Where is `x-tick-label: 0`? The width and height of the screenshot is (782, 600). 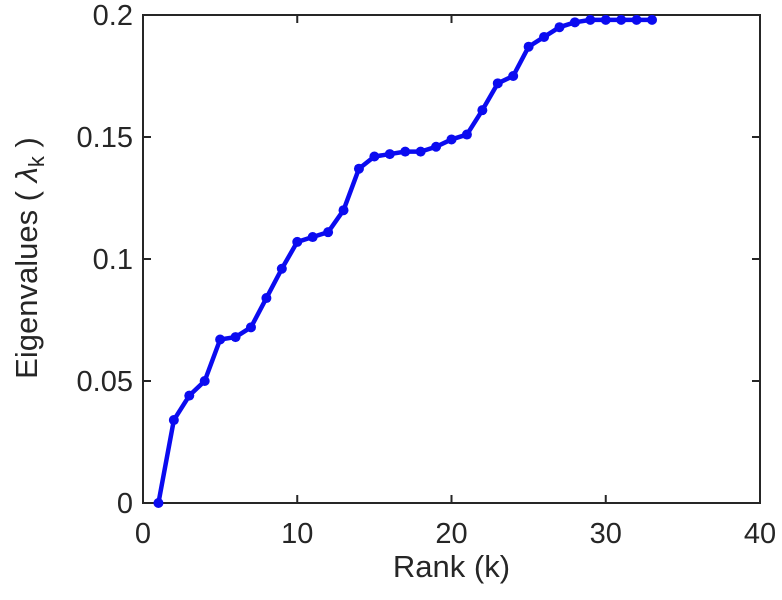 x-tick-label: 0 is located at coordinates (143, 534).